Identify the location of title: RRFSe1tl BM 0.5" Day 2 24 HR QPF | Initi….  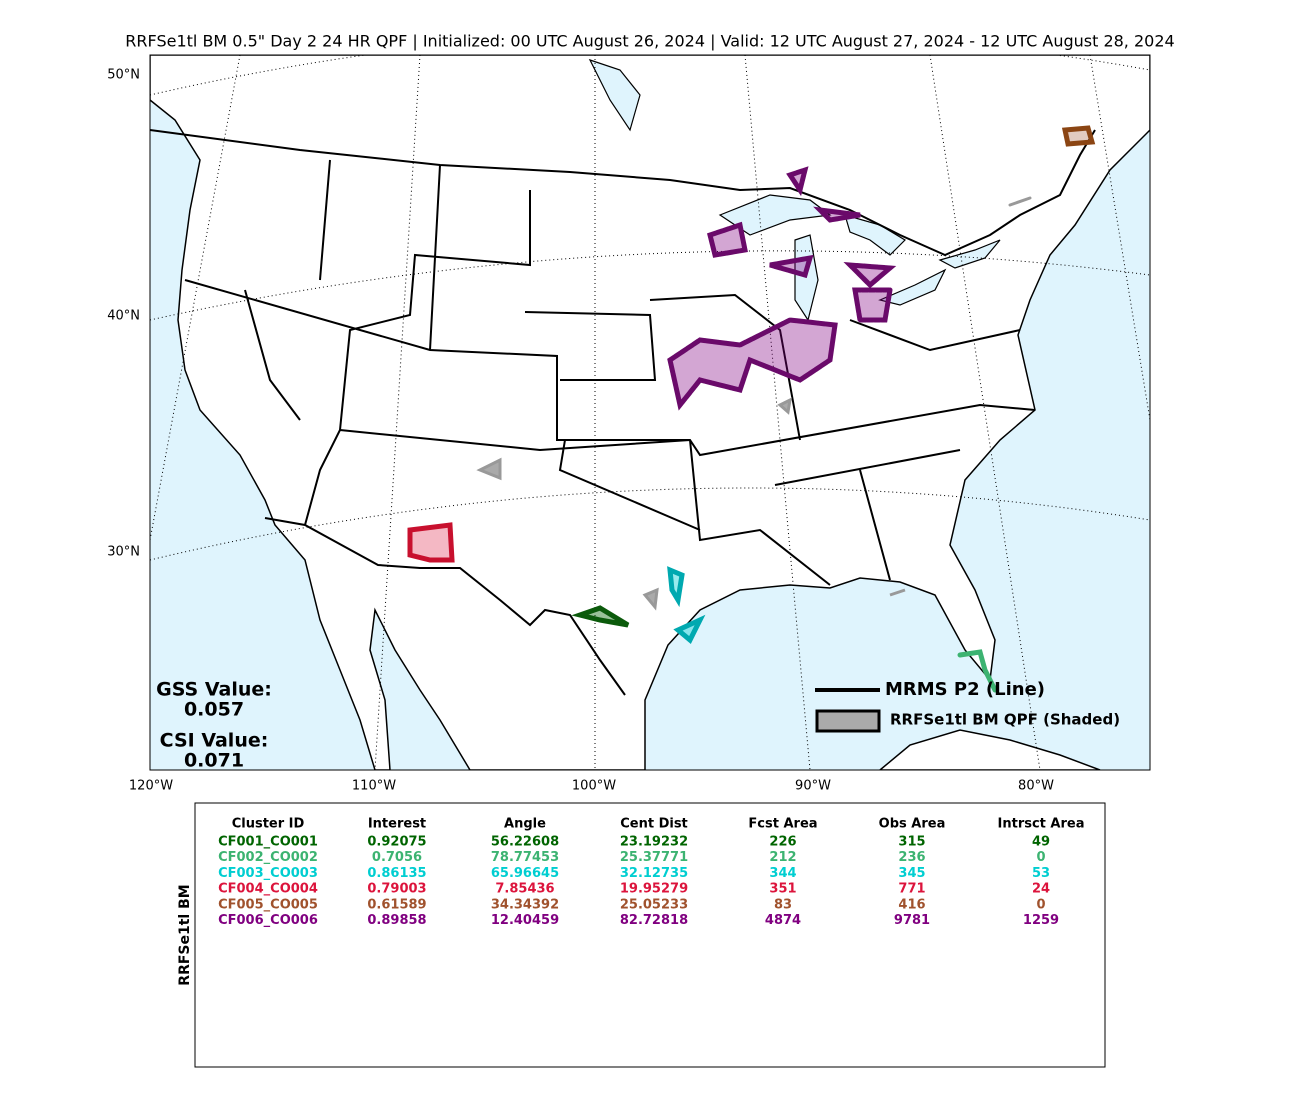
(649, 41).